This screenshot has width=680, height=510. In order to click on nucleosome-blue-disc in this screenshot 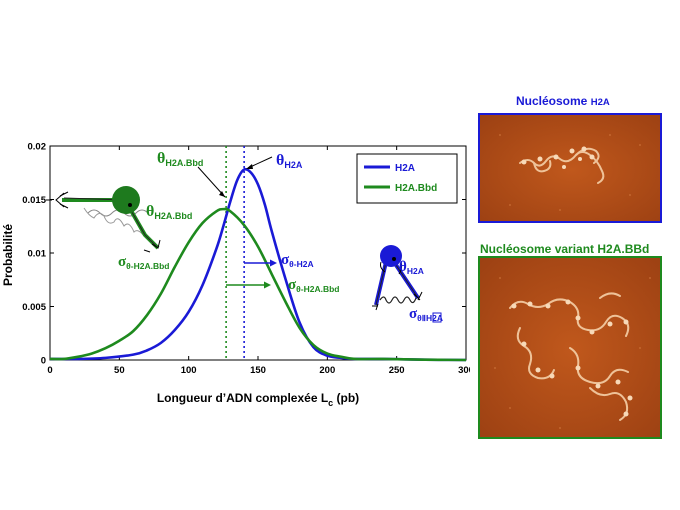, I will do `click(391, 256)`.